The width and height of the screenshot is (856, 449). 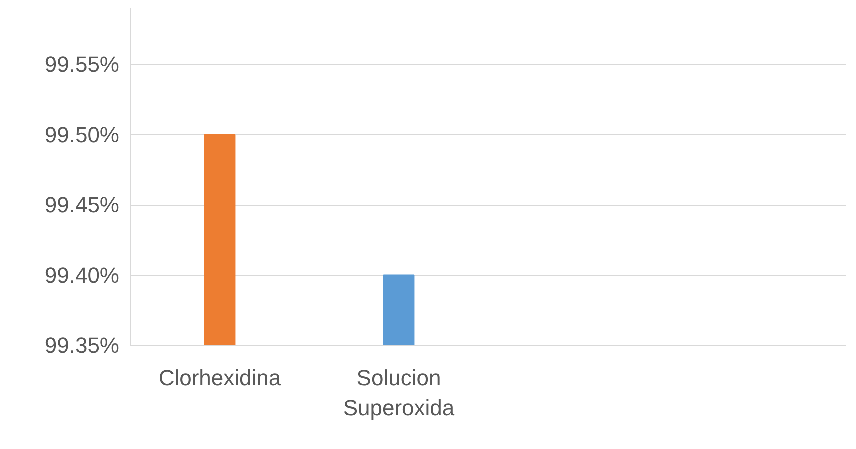 What do you see at coordinates (220, 378) in the screenshot?
I see `x-tick-label: Clorhexidina` at bounding box center [220, 378].